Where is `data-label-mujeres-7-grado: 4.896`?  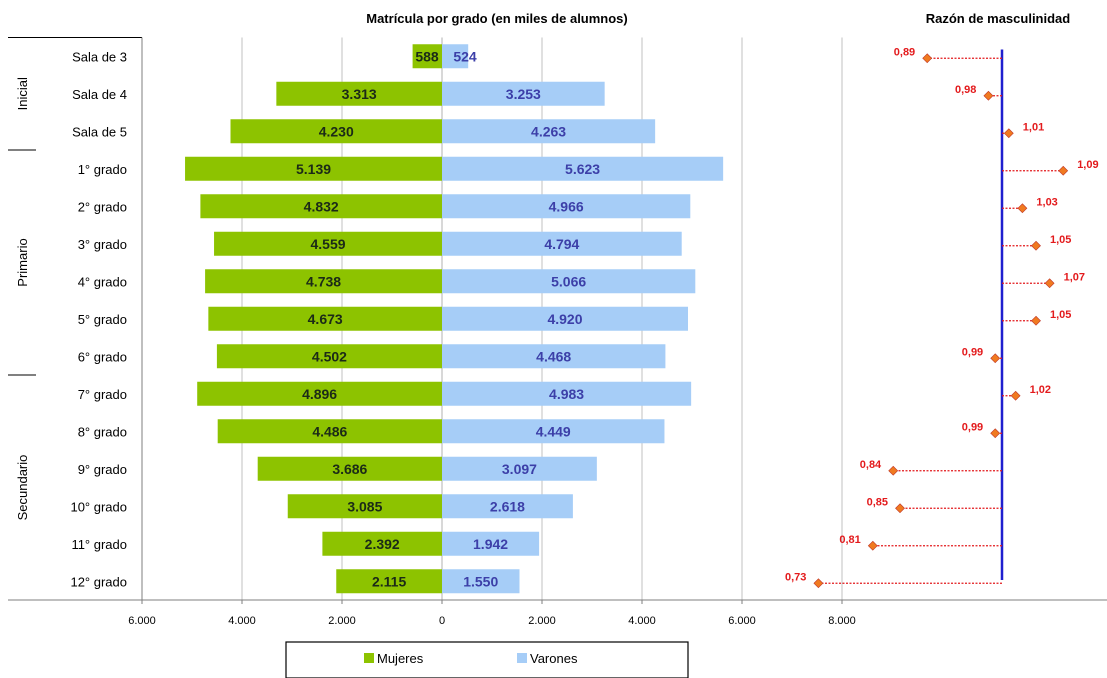
data-label-mujeres-7-grado: 4.896 is located at coordinates (319, 394).